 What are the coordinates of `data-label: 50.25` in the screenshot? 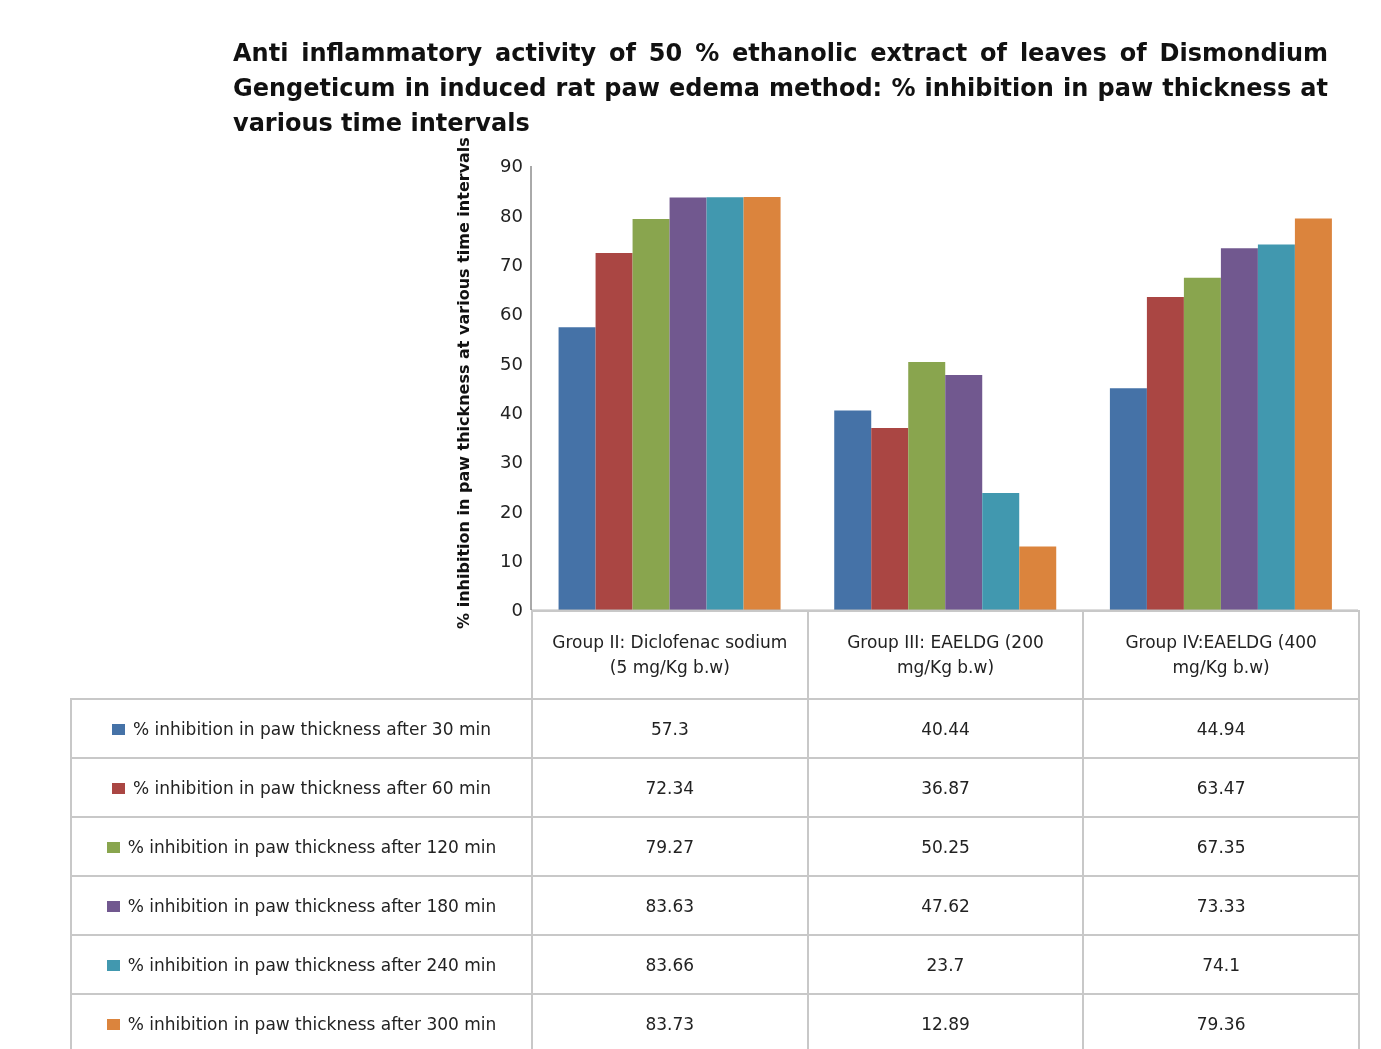 It's located at (945, 846).